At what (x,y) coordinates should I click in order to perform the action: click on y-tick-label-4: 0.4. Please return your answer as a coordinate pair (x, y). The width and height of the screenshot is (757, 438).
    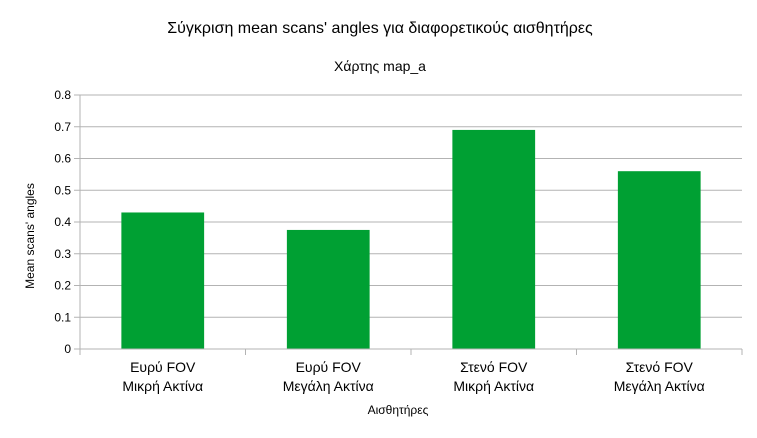
    Looking at the image, I should click on (62, 222).